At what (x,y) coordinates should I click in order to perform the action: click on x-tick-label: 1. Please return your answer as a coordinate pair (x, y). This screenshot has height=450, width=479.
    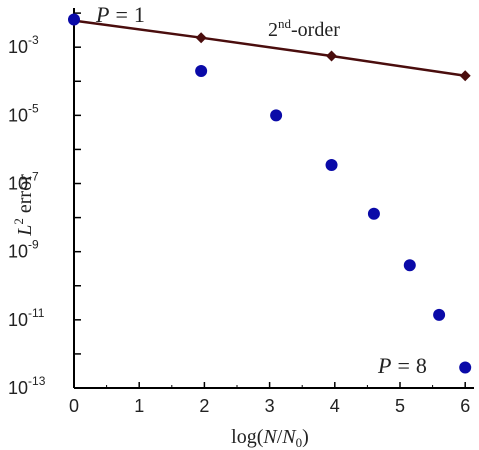
    Looking at the image, I should click on (139, 406).